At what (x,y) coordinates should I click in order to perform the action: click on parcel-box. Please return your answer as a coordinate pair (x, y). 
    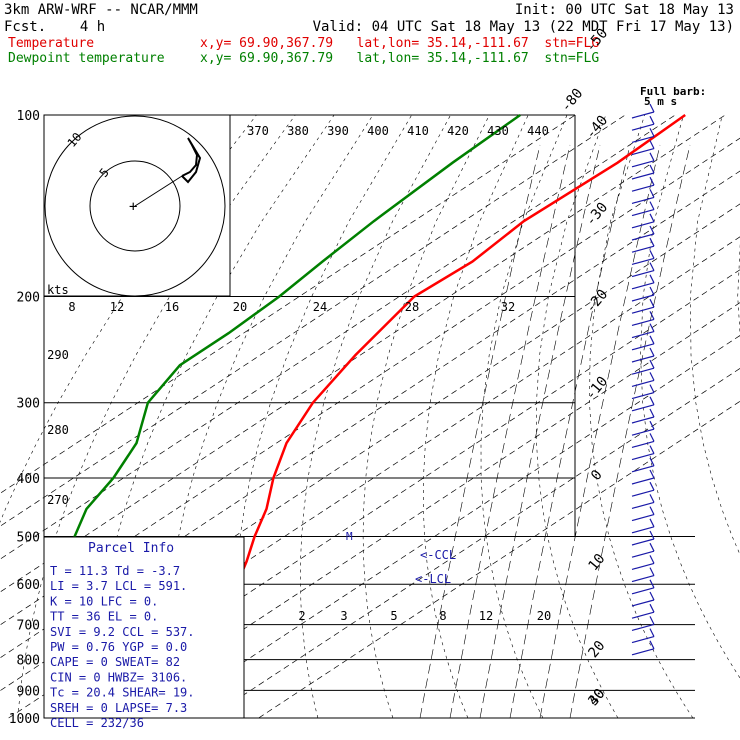
    Looking at the image, I should click on (144, 627).